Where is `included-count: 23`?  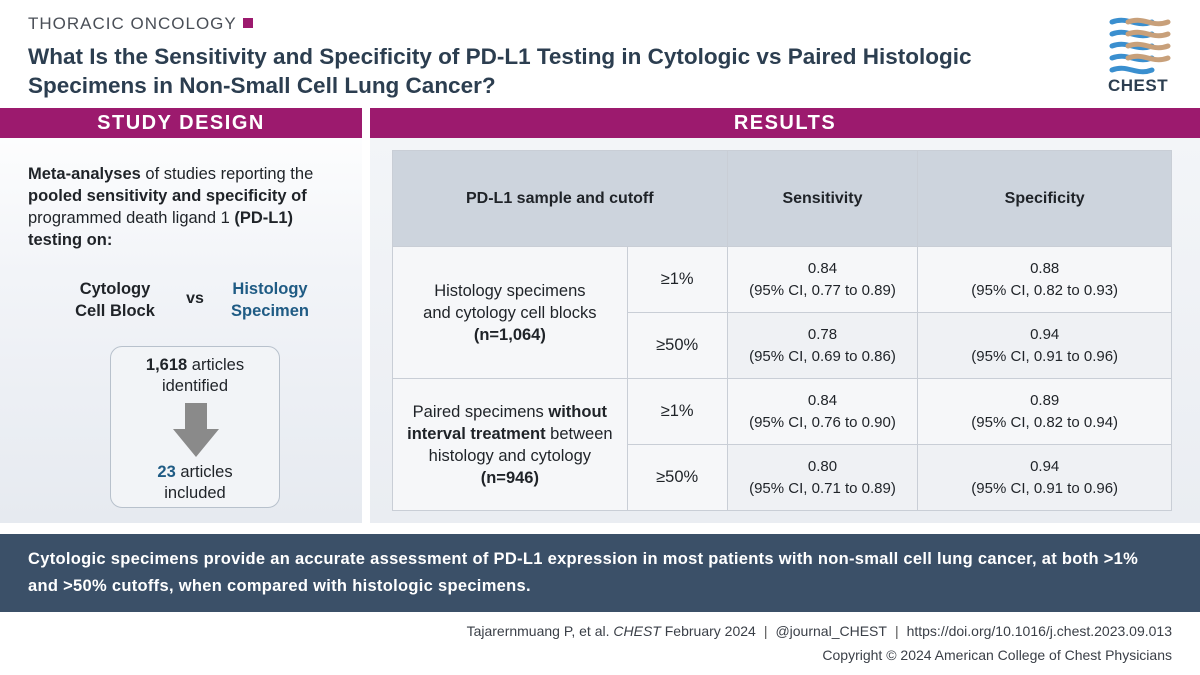
included-count: 23 is located at coordinates (166, 472).